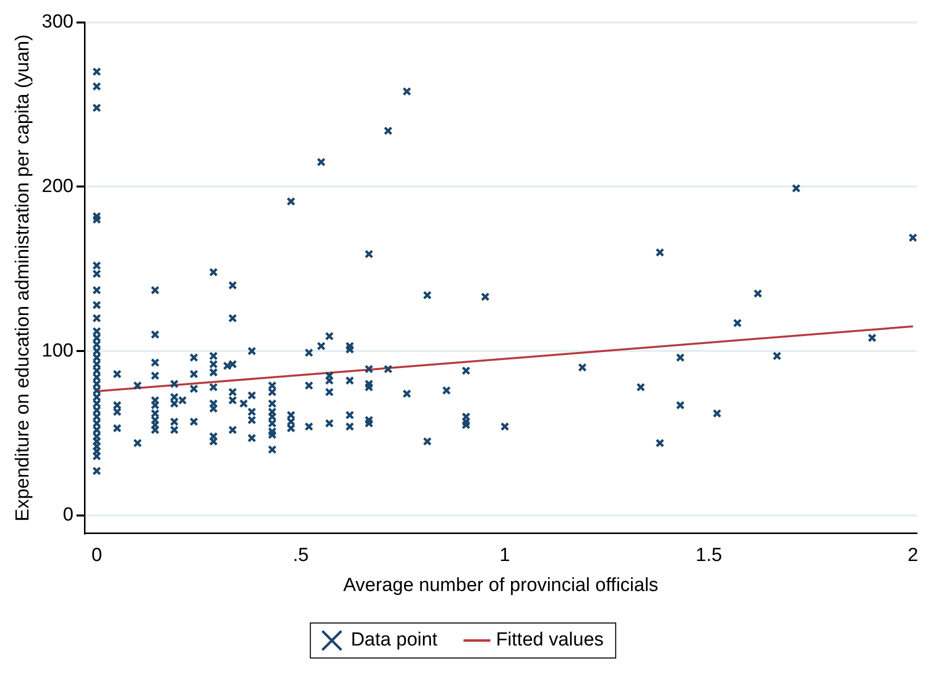  I want to click on x-tick-label: 1, so click(505, 555).